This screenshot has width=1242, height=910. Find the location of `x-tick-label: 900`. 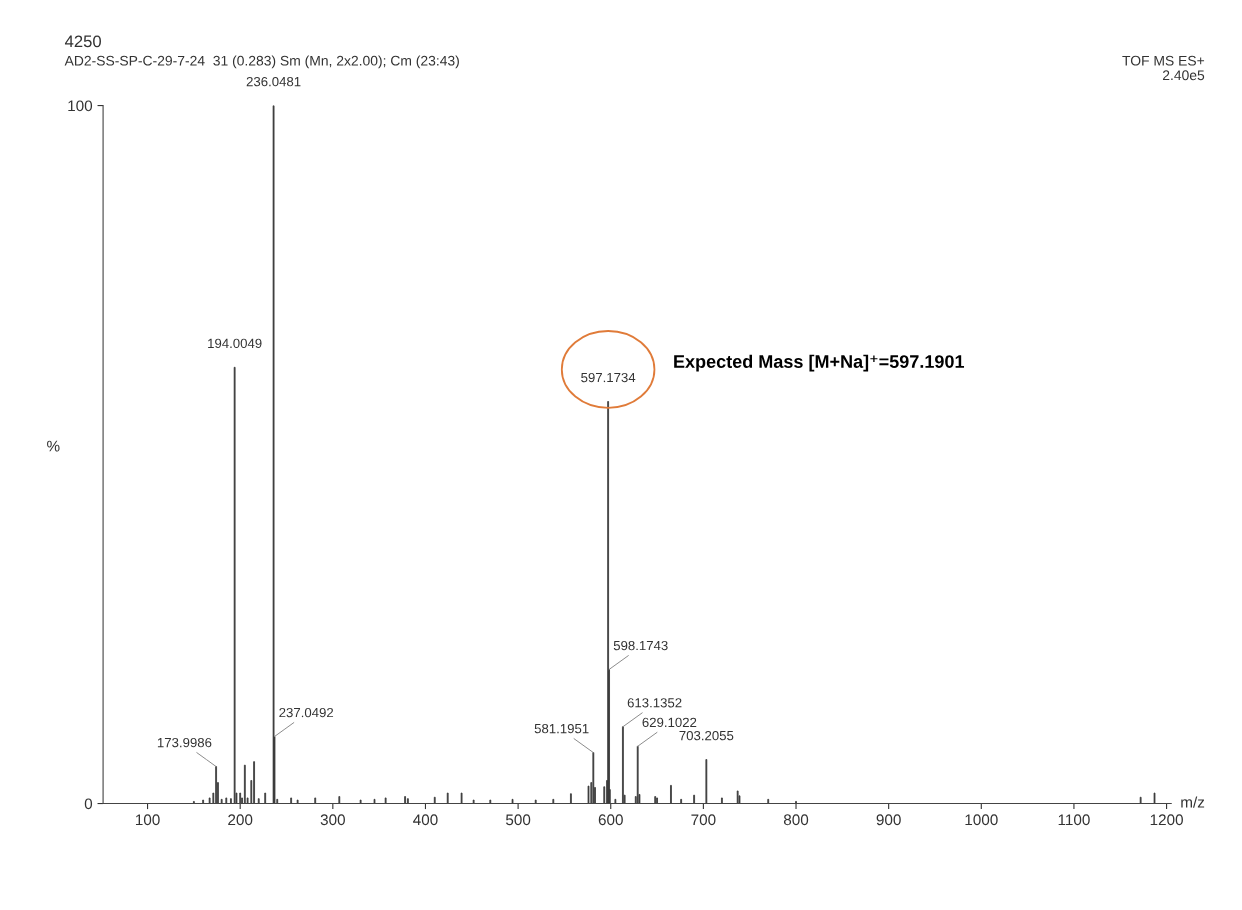

x-tick-label: 900 is located at coordinates (888, 820).